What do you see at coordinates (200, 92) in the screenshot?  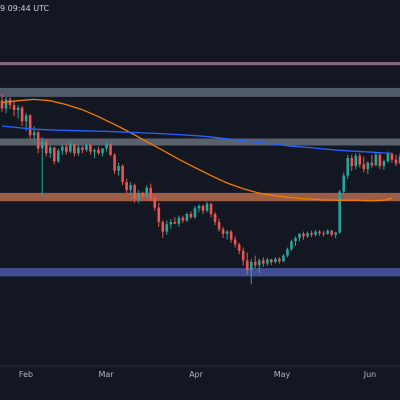 I see `zone-resistance` at bounding box center [200, 92].